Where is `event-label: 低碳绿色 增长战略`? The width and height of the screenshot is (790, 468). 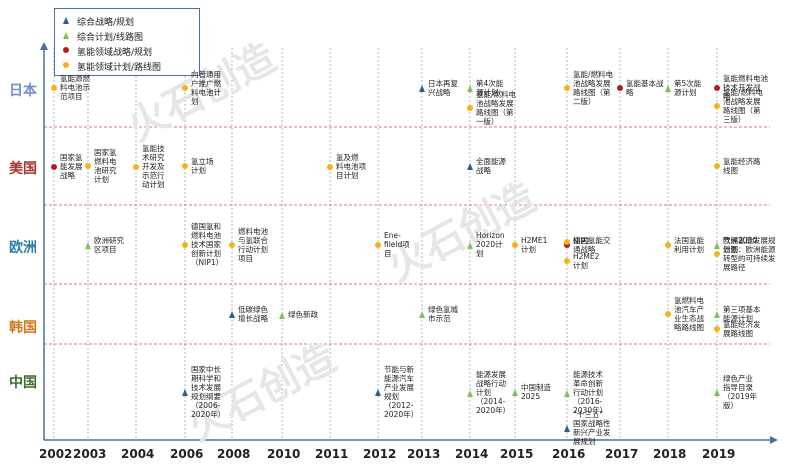 event-label: 低碳绿色 增长战略 is located at coordinates (253, 314).